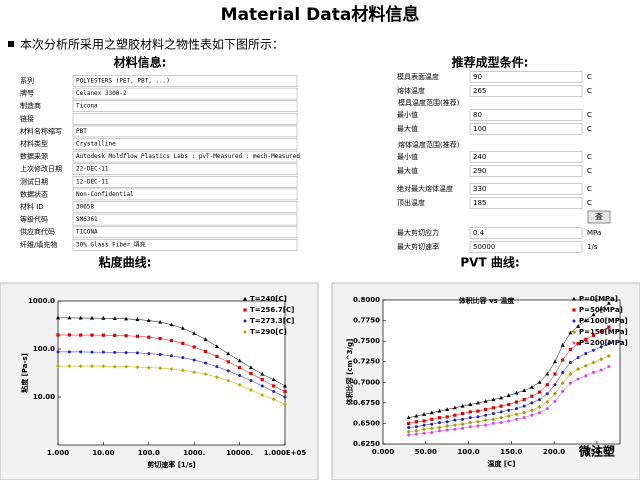 The height and width of the screenshot is (480, 640). Describe the element at coordinates (37, 231) in the screenshot. I see `field-label: 供应商代码` at that location.